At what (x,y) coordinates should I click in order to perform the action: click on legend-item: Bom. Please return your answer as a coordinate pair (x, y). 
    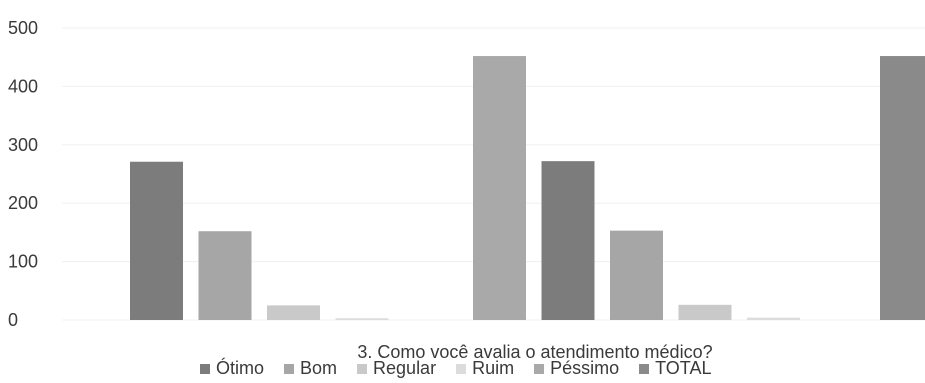
    Looking at the image, I should click on (310, 368).